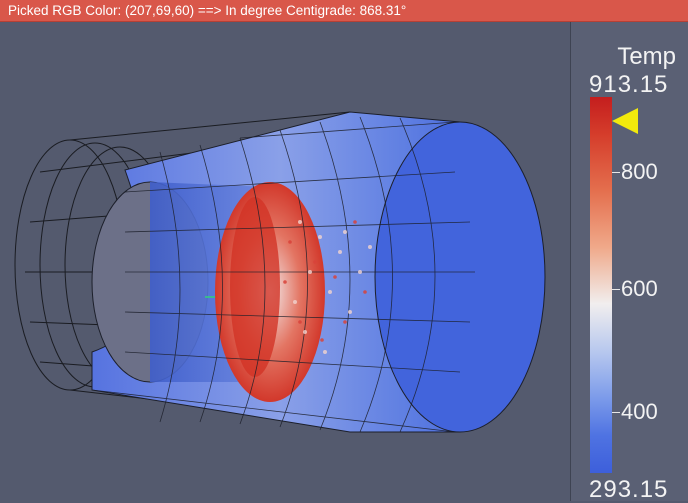 The image size is (688, 503). What do you see at coordinates (639, 288) in the screenshot?
I see `tick-label-600: 600` at bounding box center [639, 288].